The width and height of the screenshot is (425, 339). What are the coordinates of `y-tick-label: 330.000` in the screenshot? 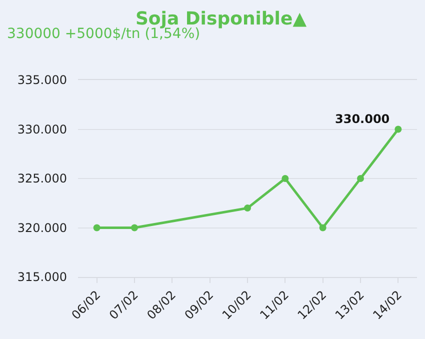 It's located at (42, 129).